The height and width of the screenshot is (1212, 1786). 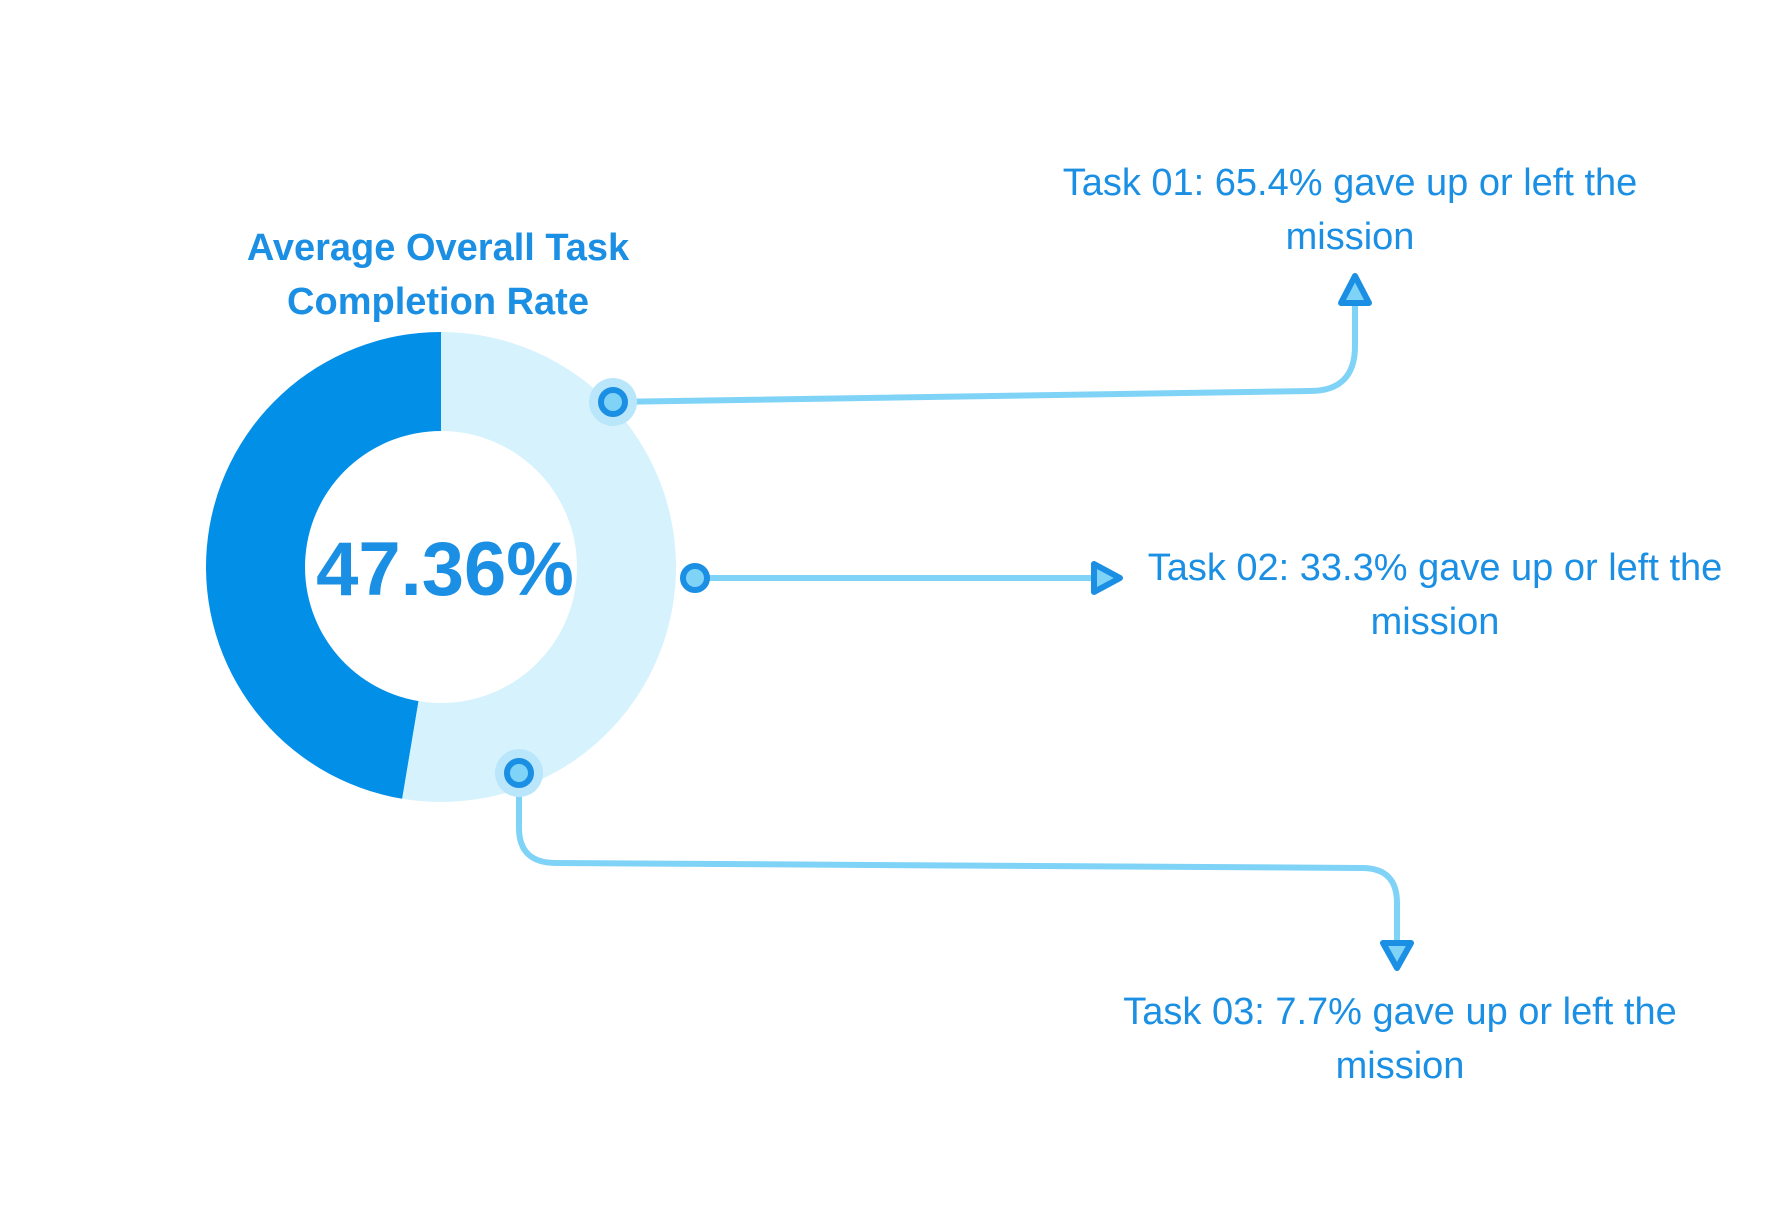 What do you see at coordinates (1435, 568) in the screenshot?
I see `callout-task-02-line-1: Task 02: 33.3% gave up or left the` at bounding box center [1435, 568].